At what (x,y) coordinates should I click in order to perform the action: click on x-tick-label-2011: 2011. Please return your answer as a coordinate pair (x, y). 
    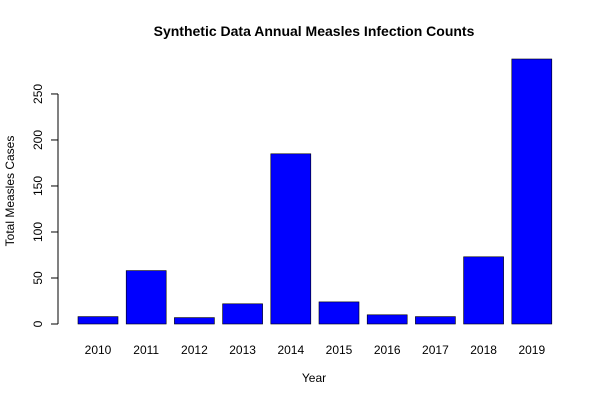
    Looking at the image, I should click on (146, 350).